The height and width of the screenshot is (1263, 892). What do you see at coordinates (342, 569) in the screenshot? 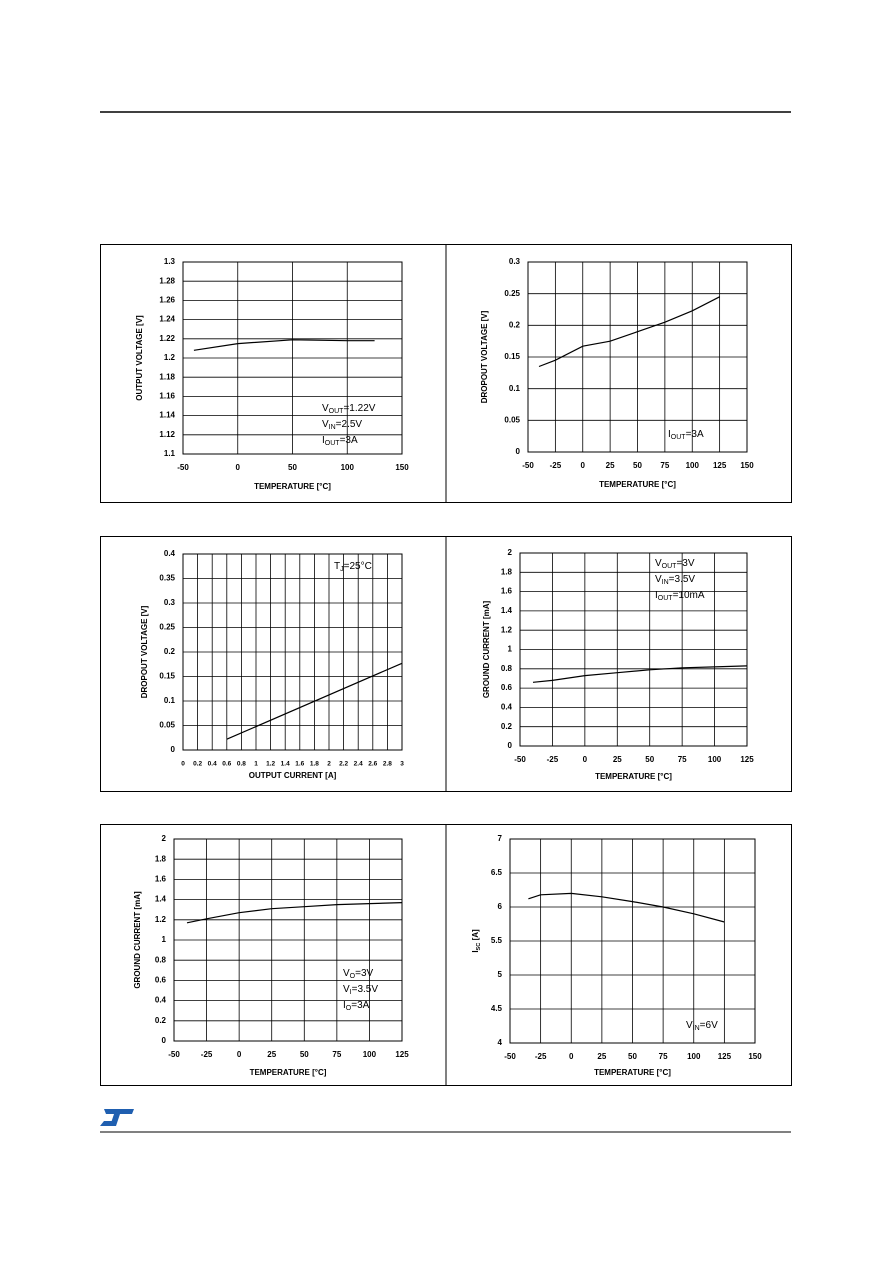
I see `annotation-sub: J` at bounding box center [342, 569].